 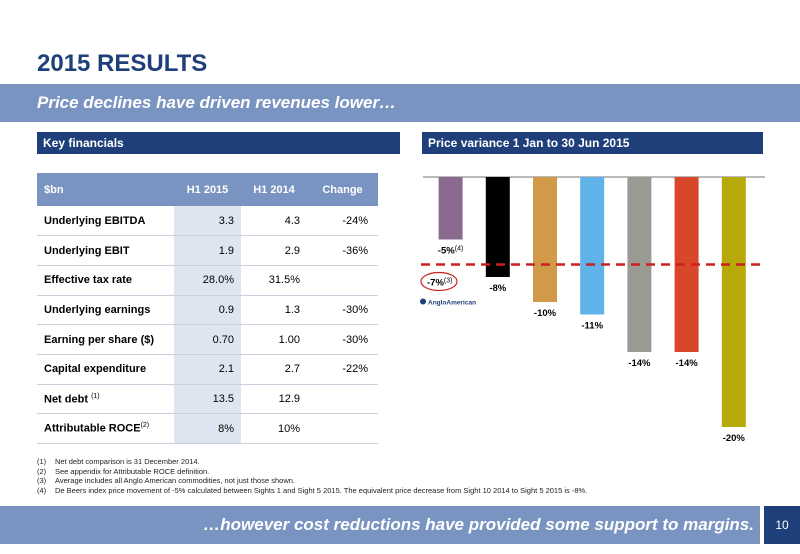 I want to click on cell-h1-2014: 2.7, so click(x=274, y=369).